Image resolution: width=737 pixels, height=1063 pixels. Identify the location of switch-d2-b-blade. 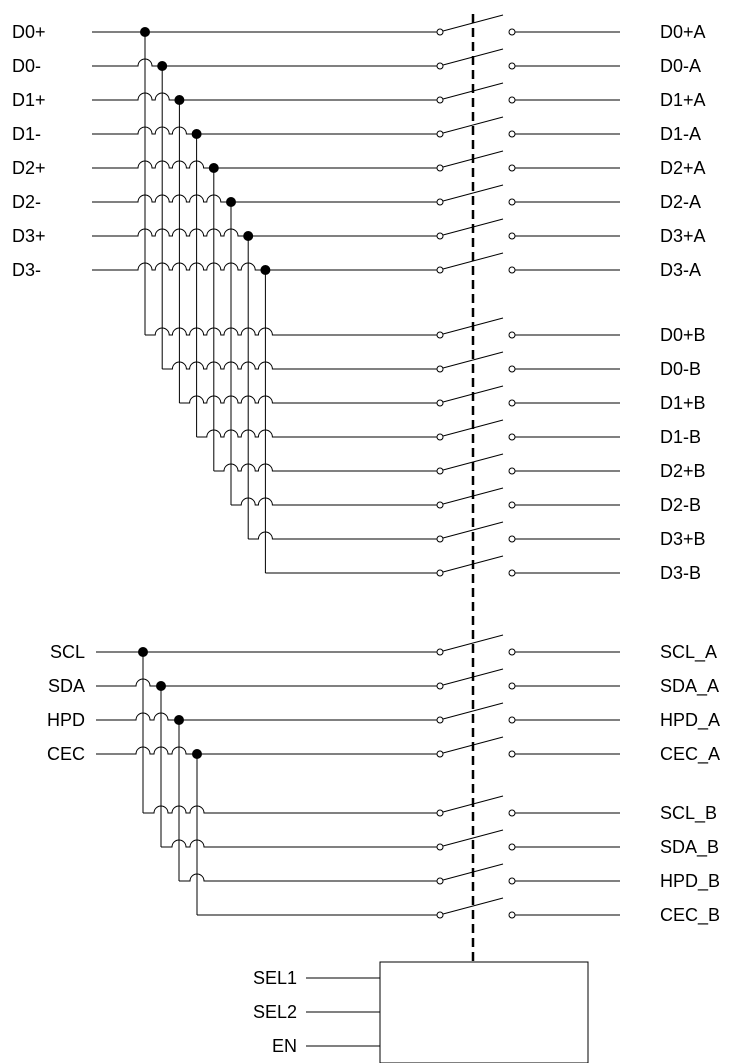
(473, 496).